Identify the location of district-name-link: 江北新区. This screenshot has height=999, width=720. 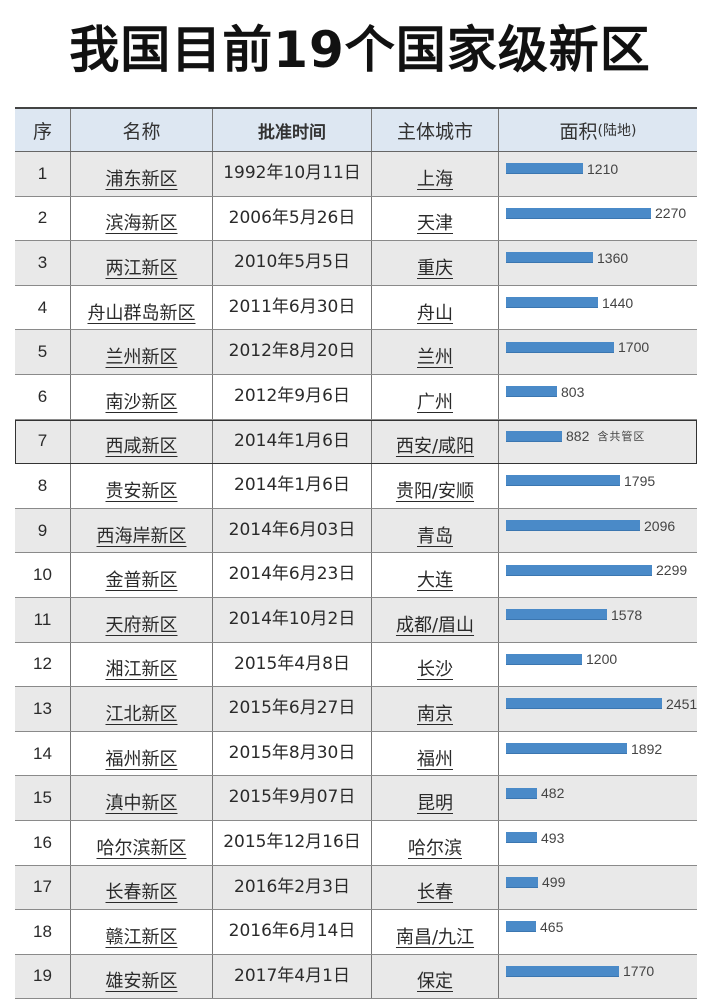
(142, 709).